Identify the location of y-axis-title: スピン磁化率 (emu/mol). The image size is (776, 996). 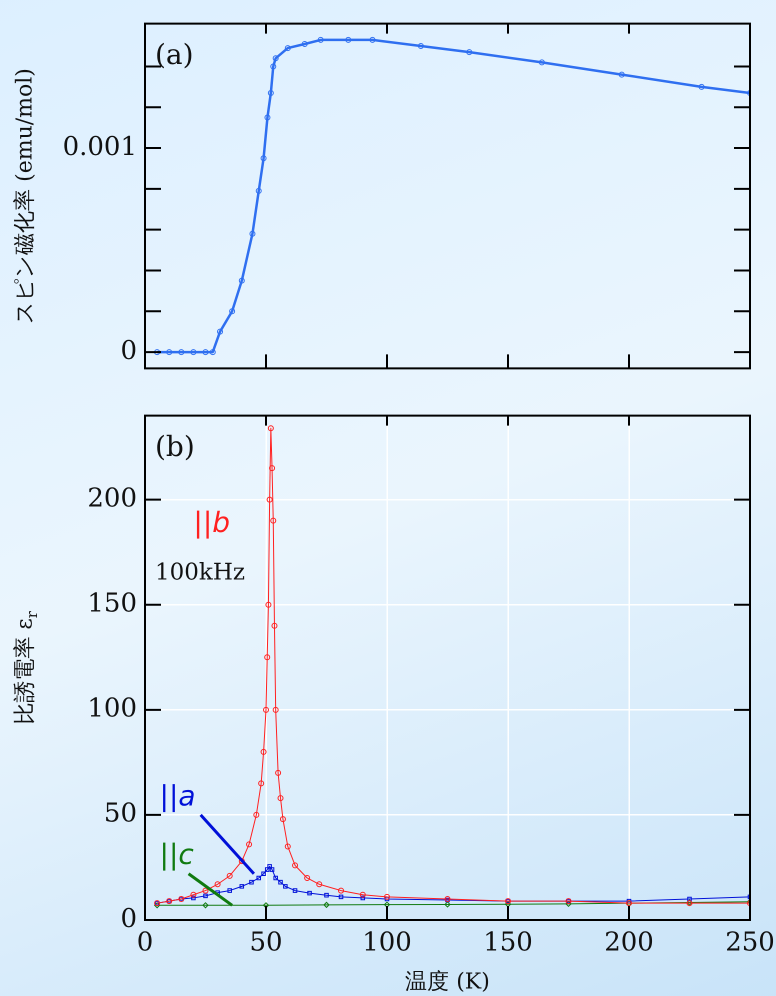
(25, 196).